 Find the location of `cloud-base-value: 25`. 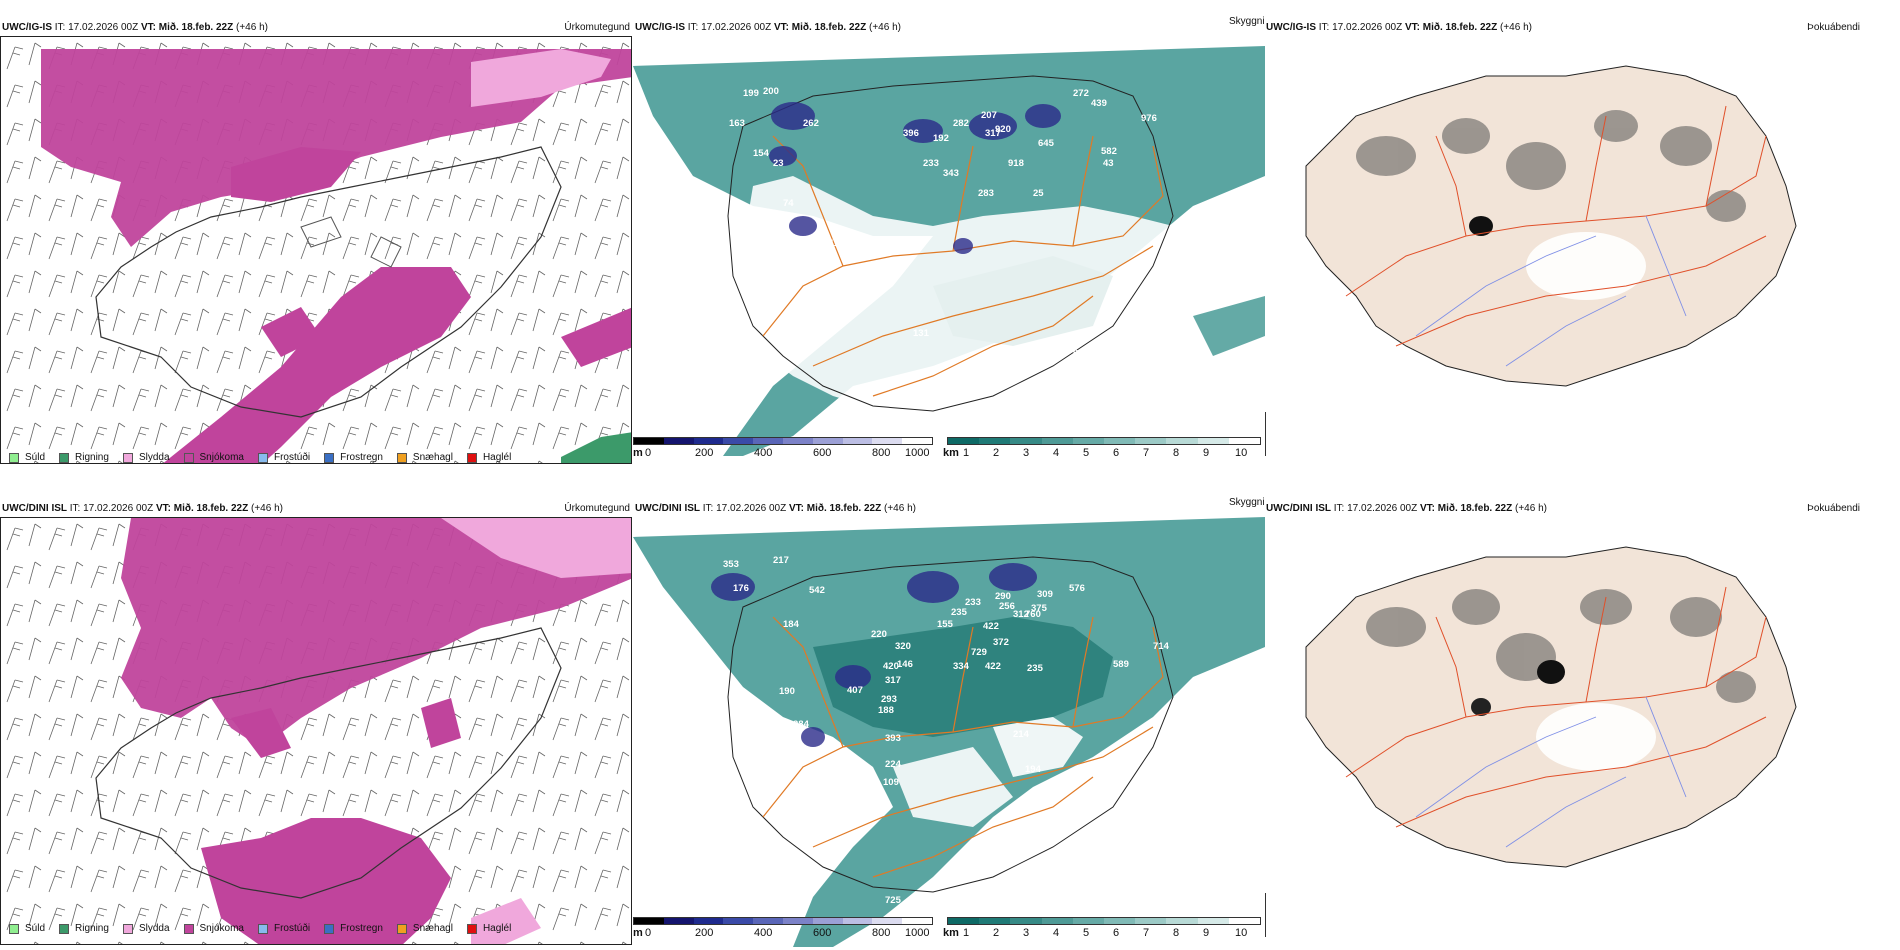

cloud-base-value: 25 is located at coordinates (1038, 193).